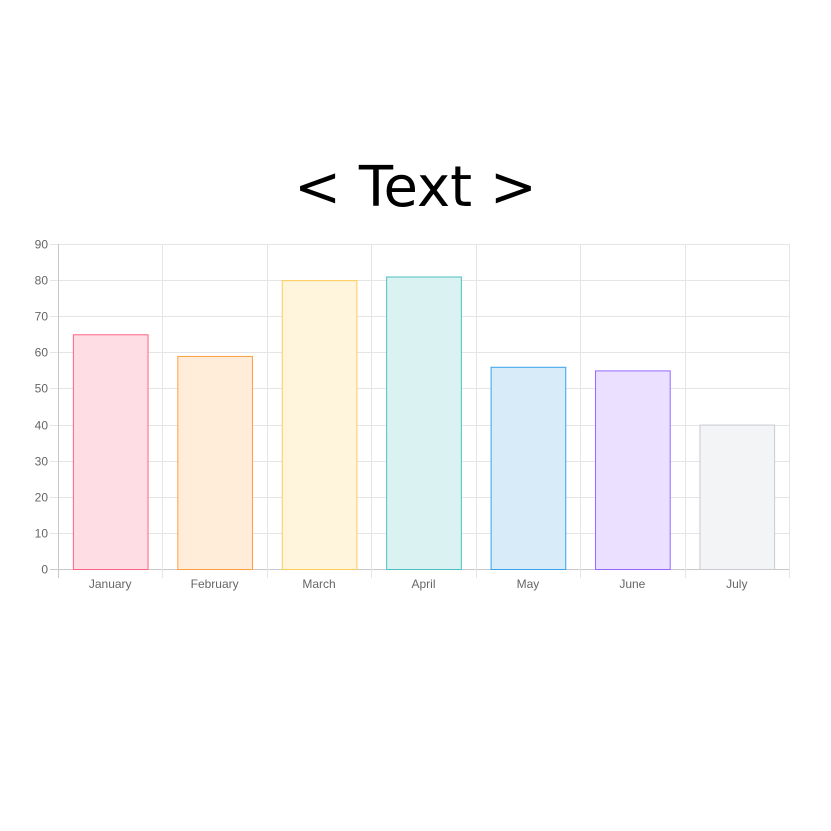 The image size is (831, 831). What do you see at coordinates (423, 584) in the screenshot?
I see `x-tick-label: April` at bounding box center [423, 584].